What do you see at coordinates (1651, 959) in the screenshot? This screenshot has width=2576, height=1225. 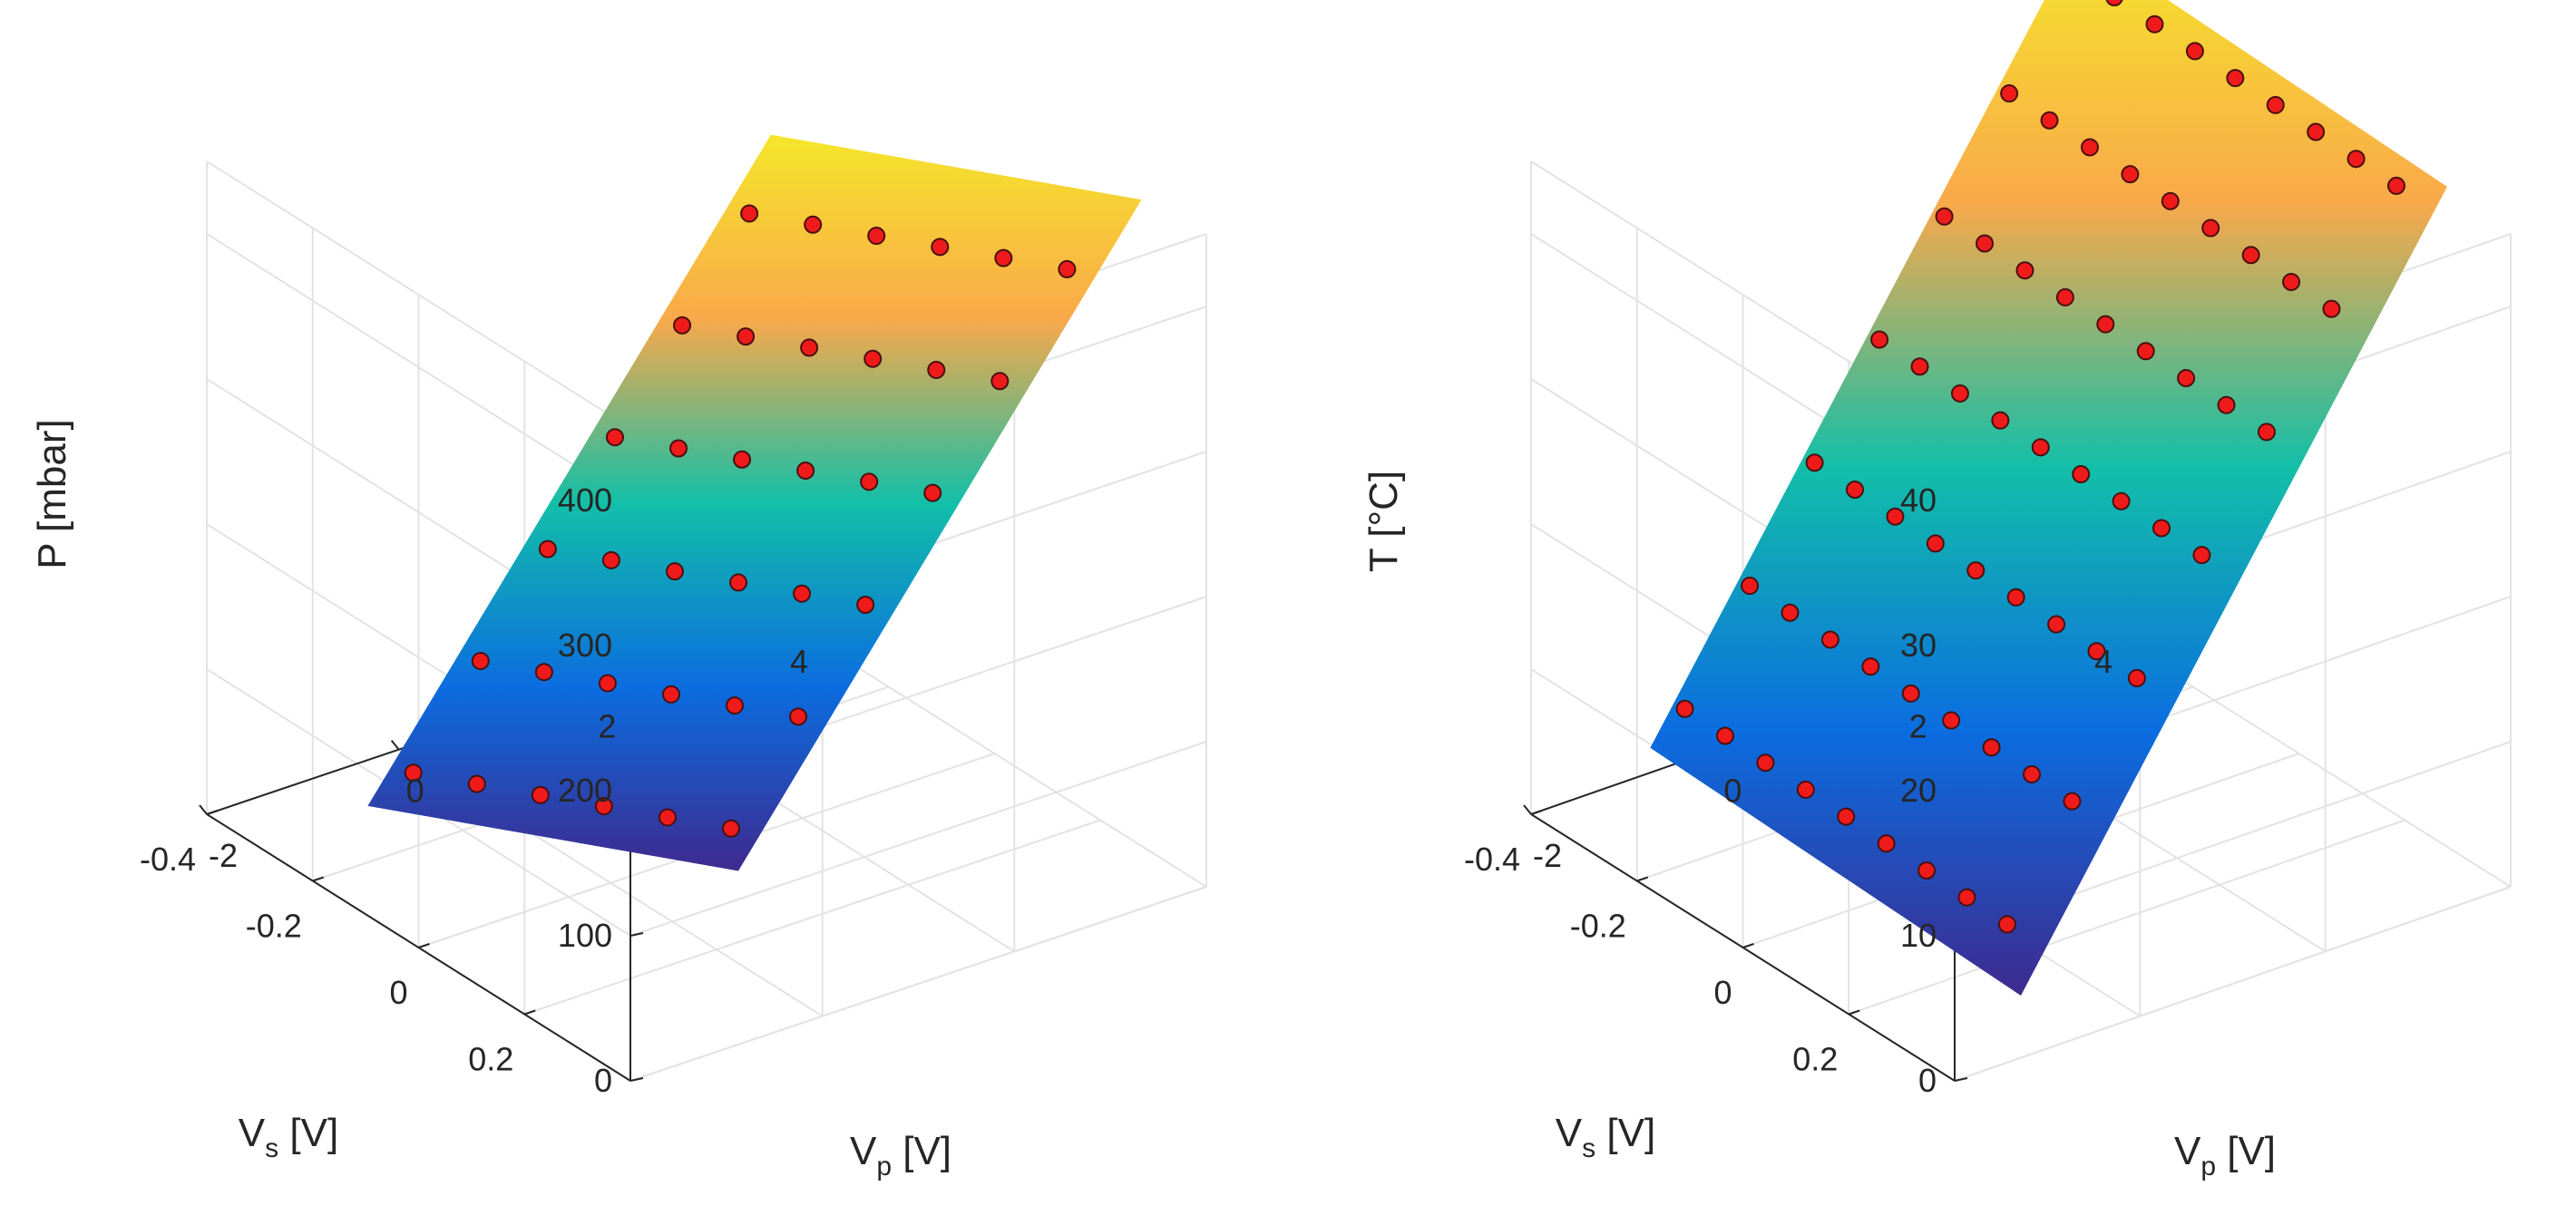 I see `temperature-y-tick-labels: -0.4 -0.2 0 0.2` at bounding box center [1651, 959].